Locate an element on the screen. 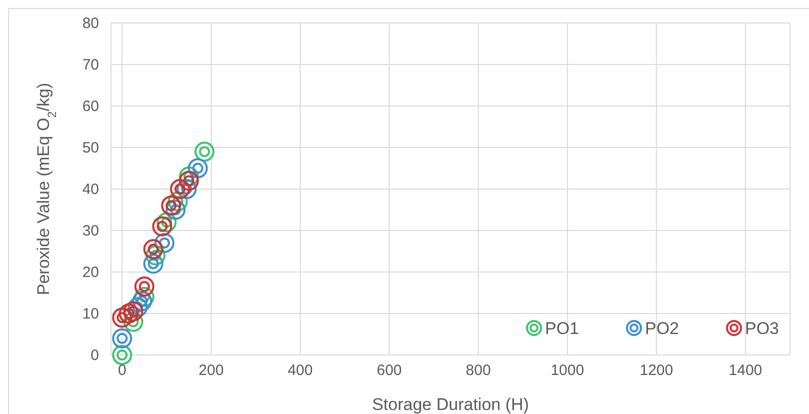 The width and height of the screenshot is (809, 414). y-tick-label: 10 is located at coordinates (90, 314).